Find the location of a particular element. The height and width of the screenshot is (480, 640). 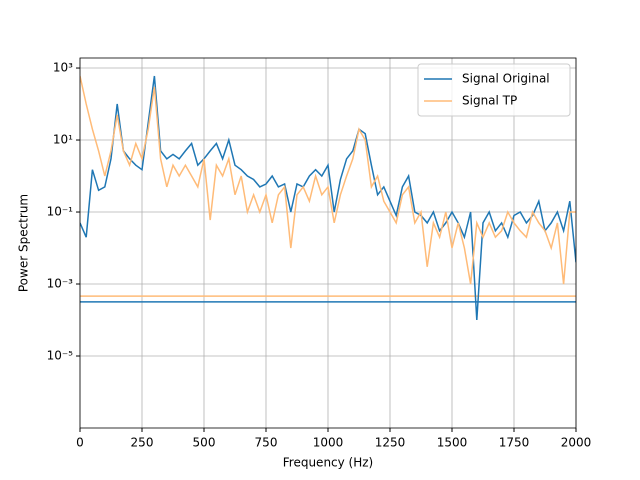

legend-label: Signal TP is located at coordinates (489, 101).